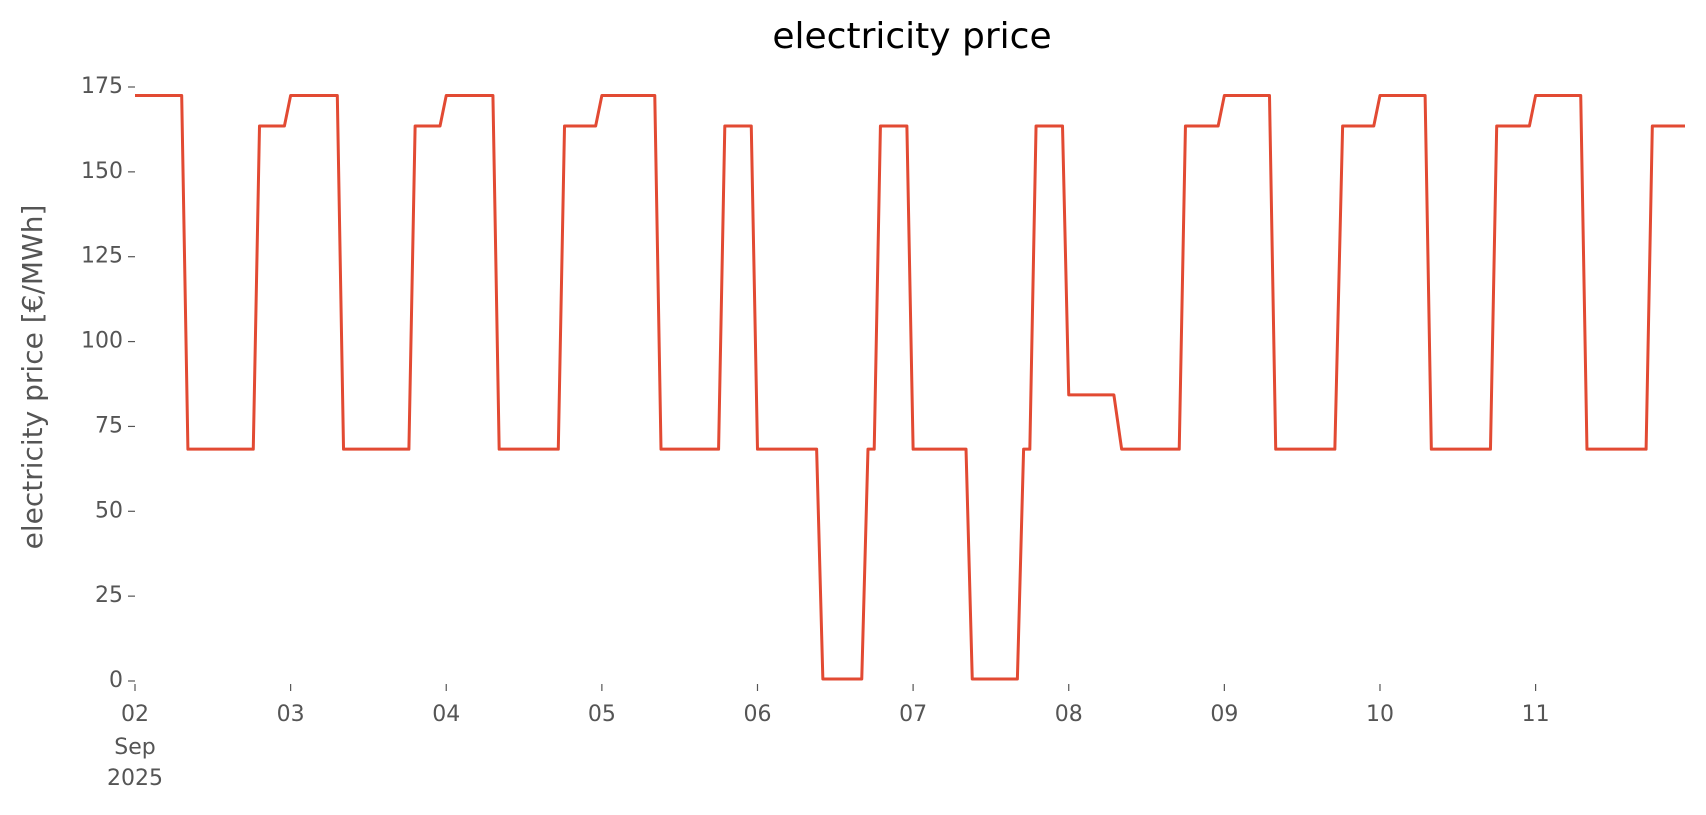  Describe the element at coordinates (1536, 714) in the screenshot. I see `x-tick-label: 11` at that location.